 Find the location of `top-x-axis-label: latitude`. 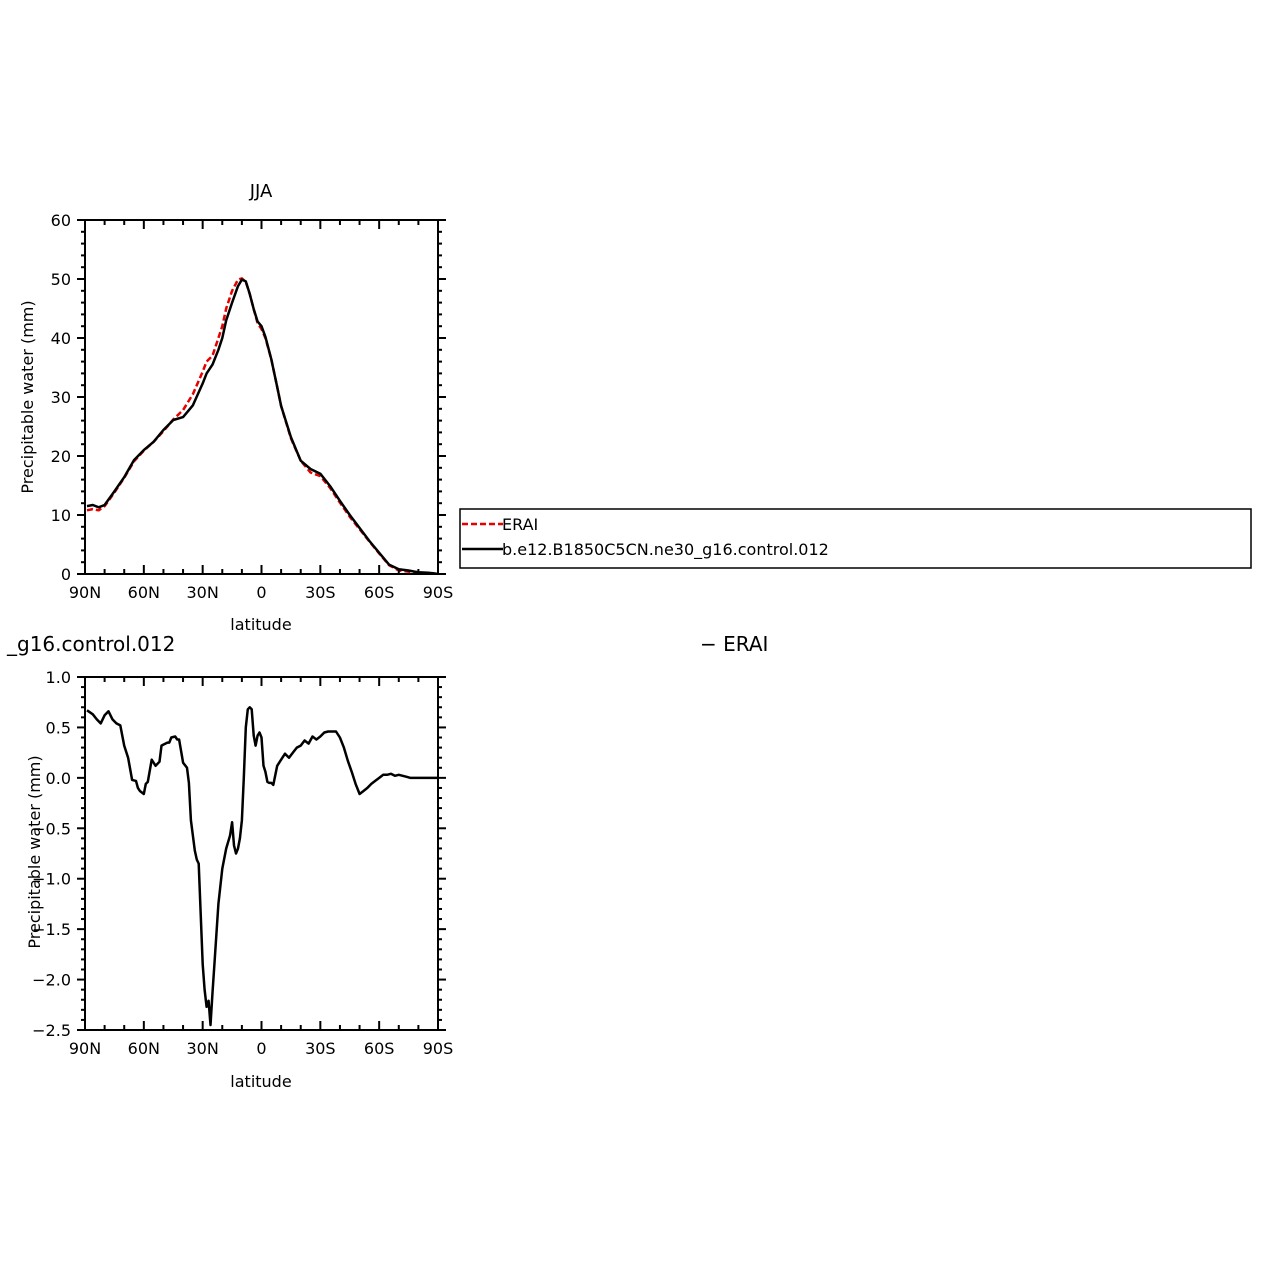

top-x-axis-label: latitude is located at coordinates (260, 624).